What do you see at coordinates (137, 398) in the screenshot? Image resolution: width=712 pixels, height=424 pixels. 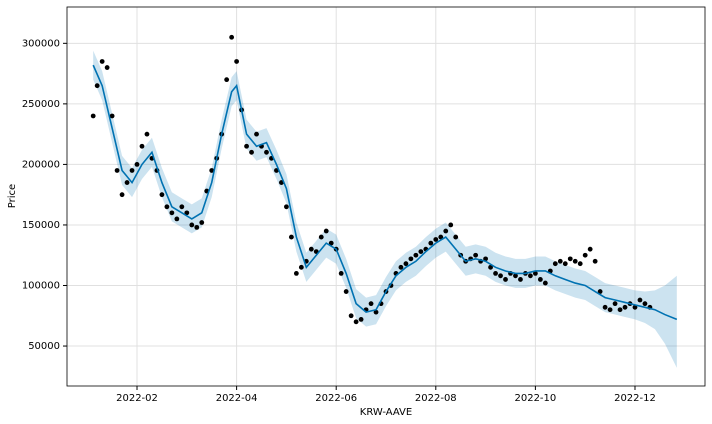 I see `x-tick-label: 2022-02` at bounding box center [137, 398].